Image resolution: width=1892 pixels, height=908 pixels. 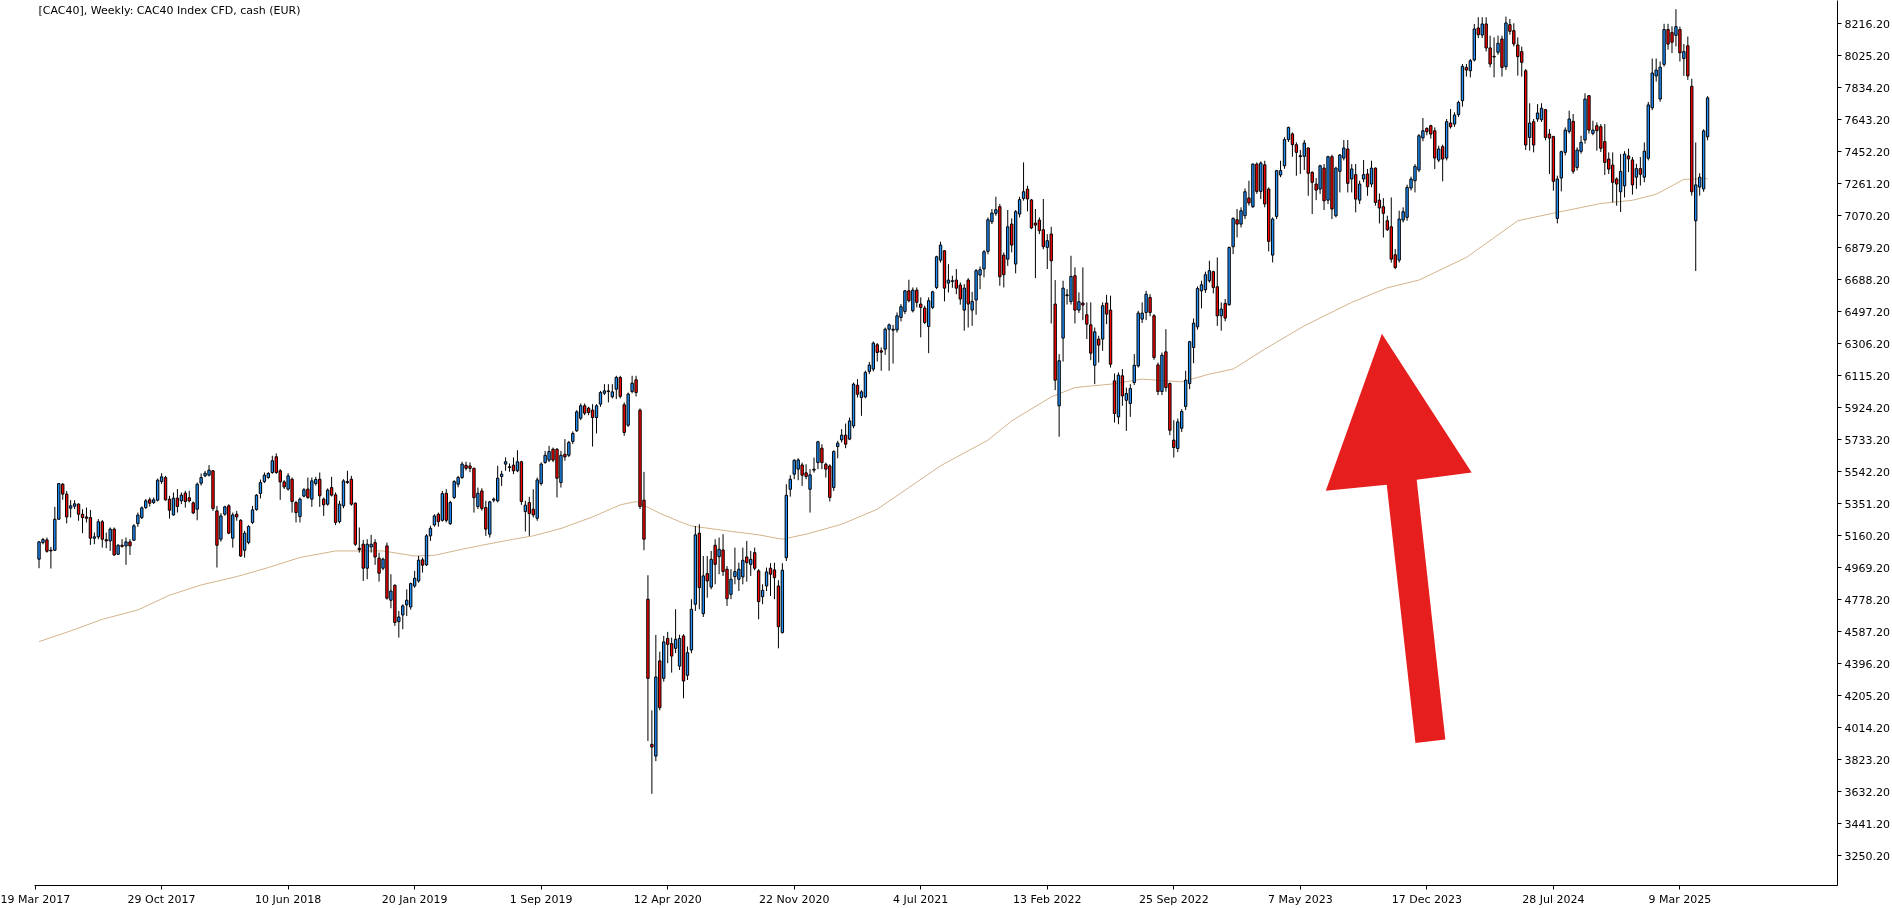 What do you see at coordinates (1867, 856) in the screenshot?
I see `y-tick-label: 3250.20` at bounding box center [1867, 856].